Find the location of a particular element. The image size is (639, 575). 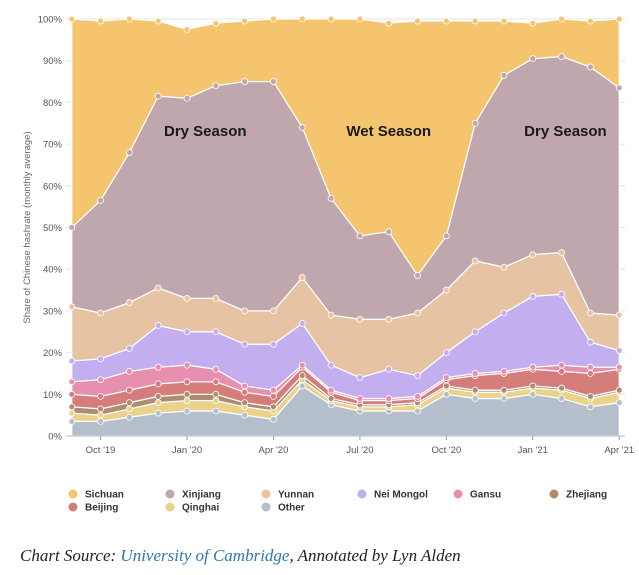

y-tick-label: 50% is located at coordinates (53, 228).